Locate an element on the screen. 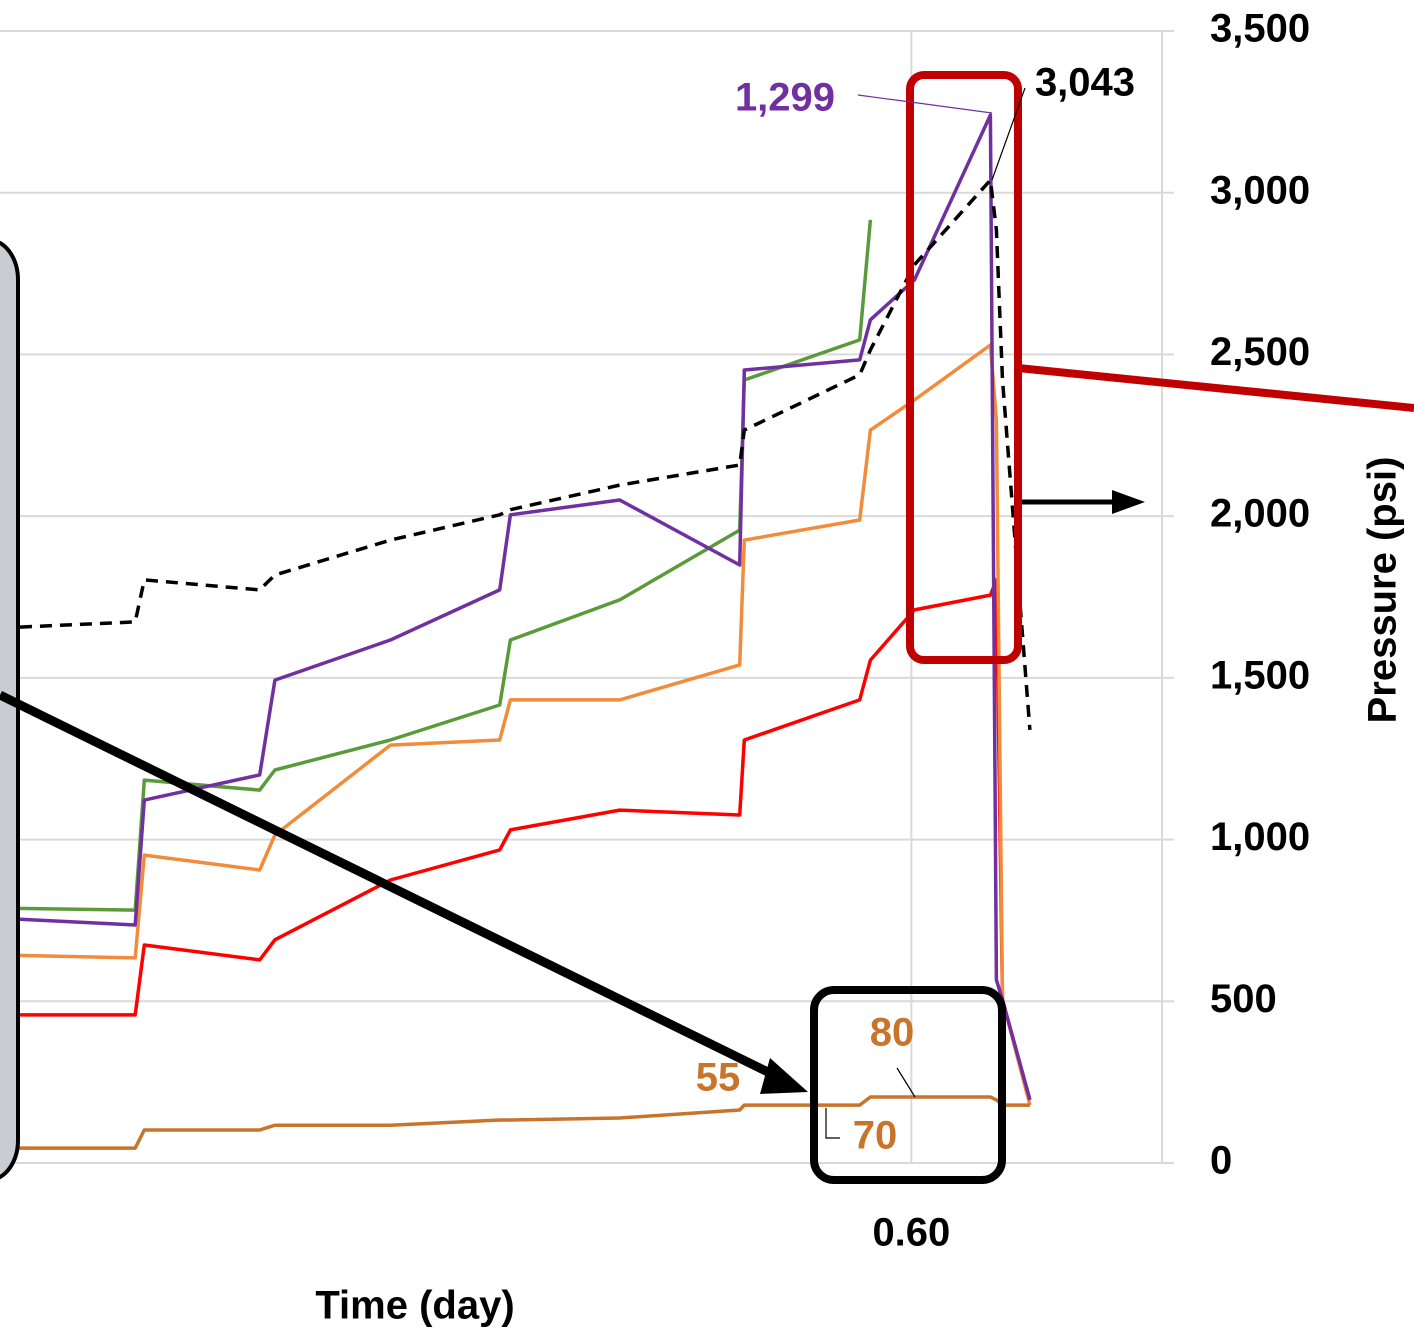 Image resolution: width=1414 pixels, height=1342 pixels. y-tick-label: 0 is located at coordinates (1221, 1161).